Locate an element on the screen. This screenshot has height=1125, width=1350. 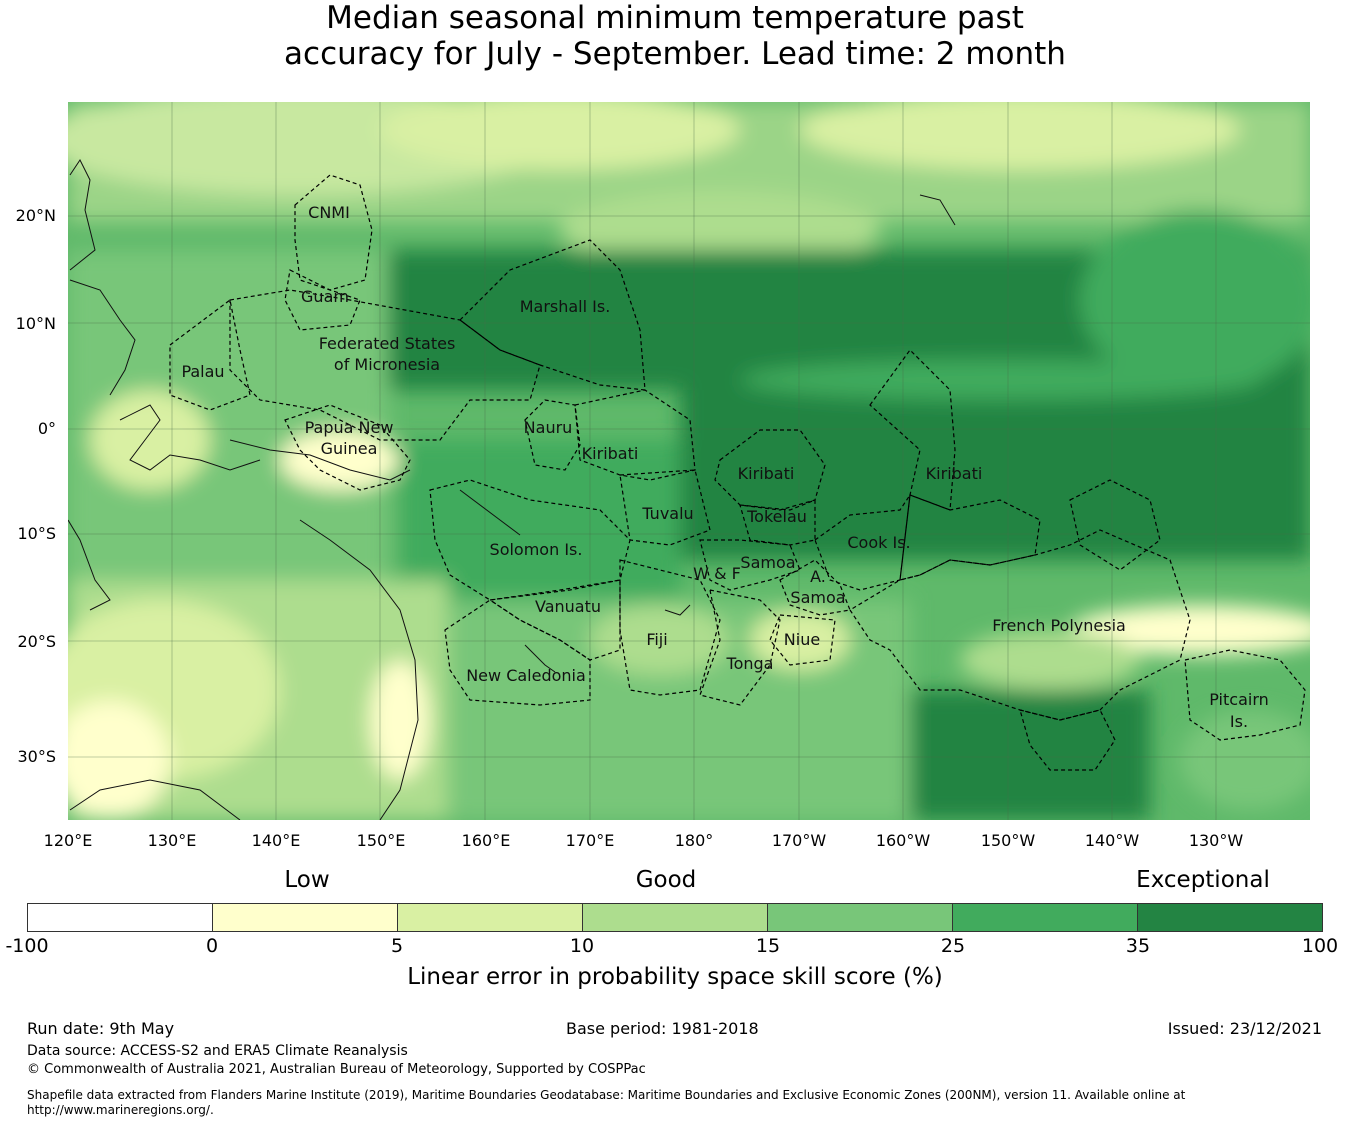
region-label-samoa: Samoa is located at coordinates (767, 562).